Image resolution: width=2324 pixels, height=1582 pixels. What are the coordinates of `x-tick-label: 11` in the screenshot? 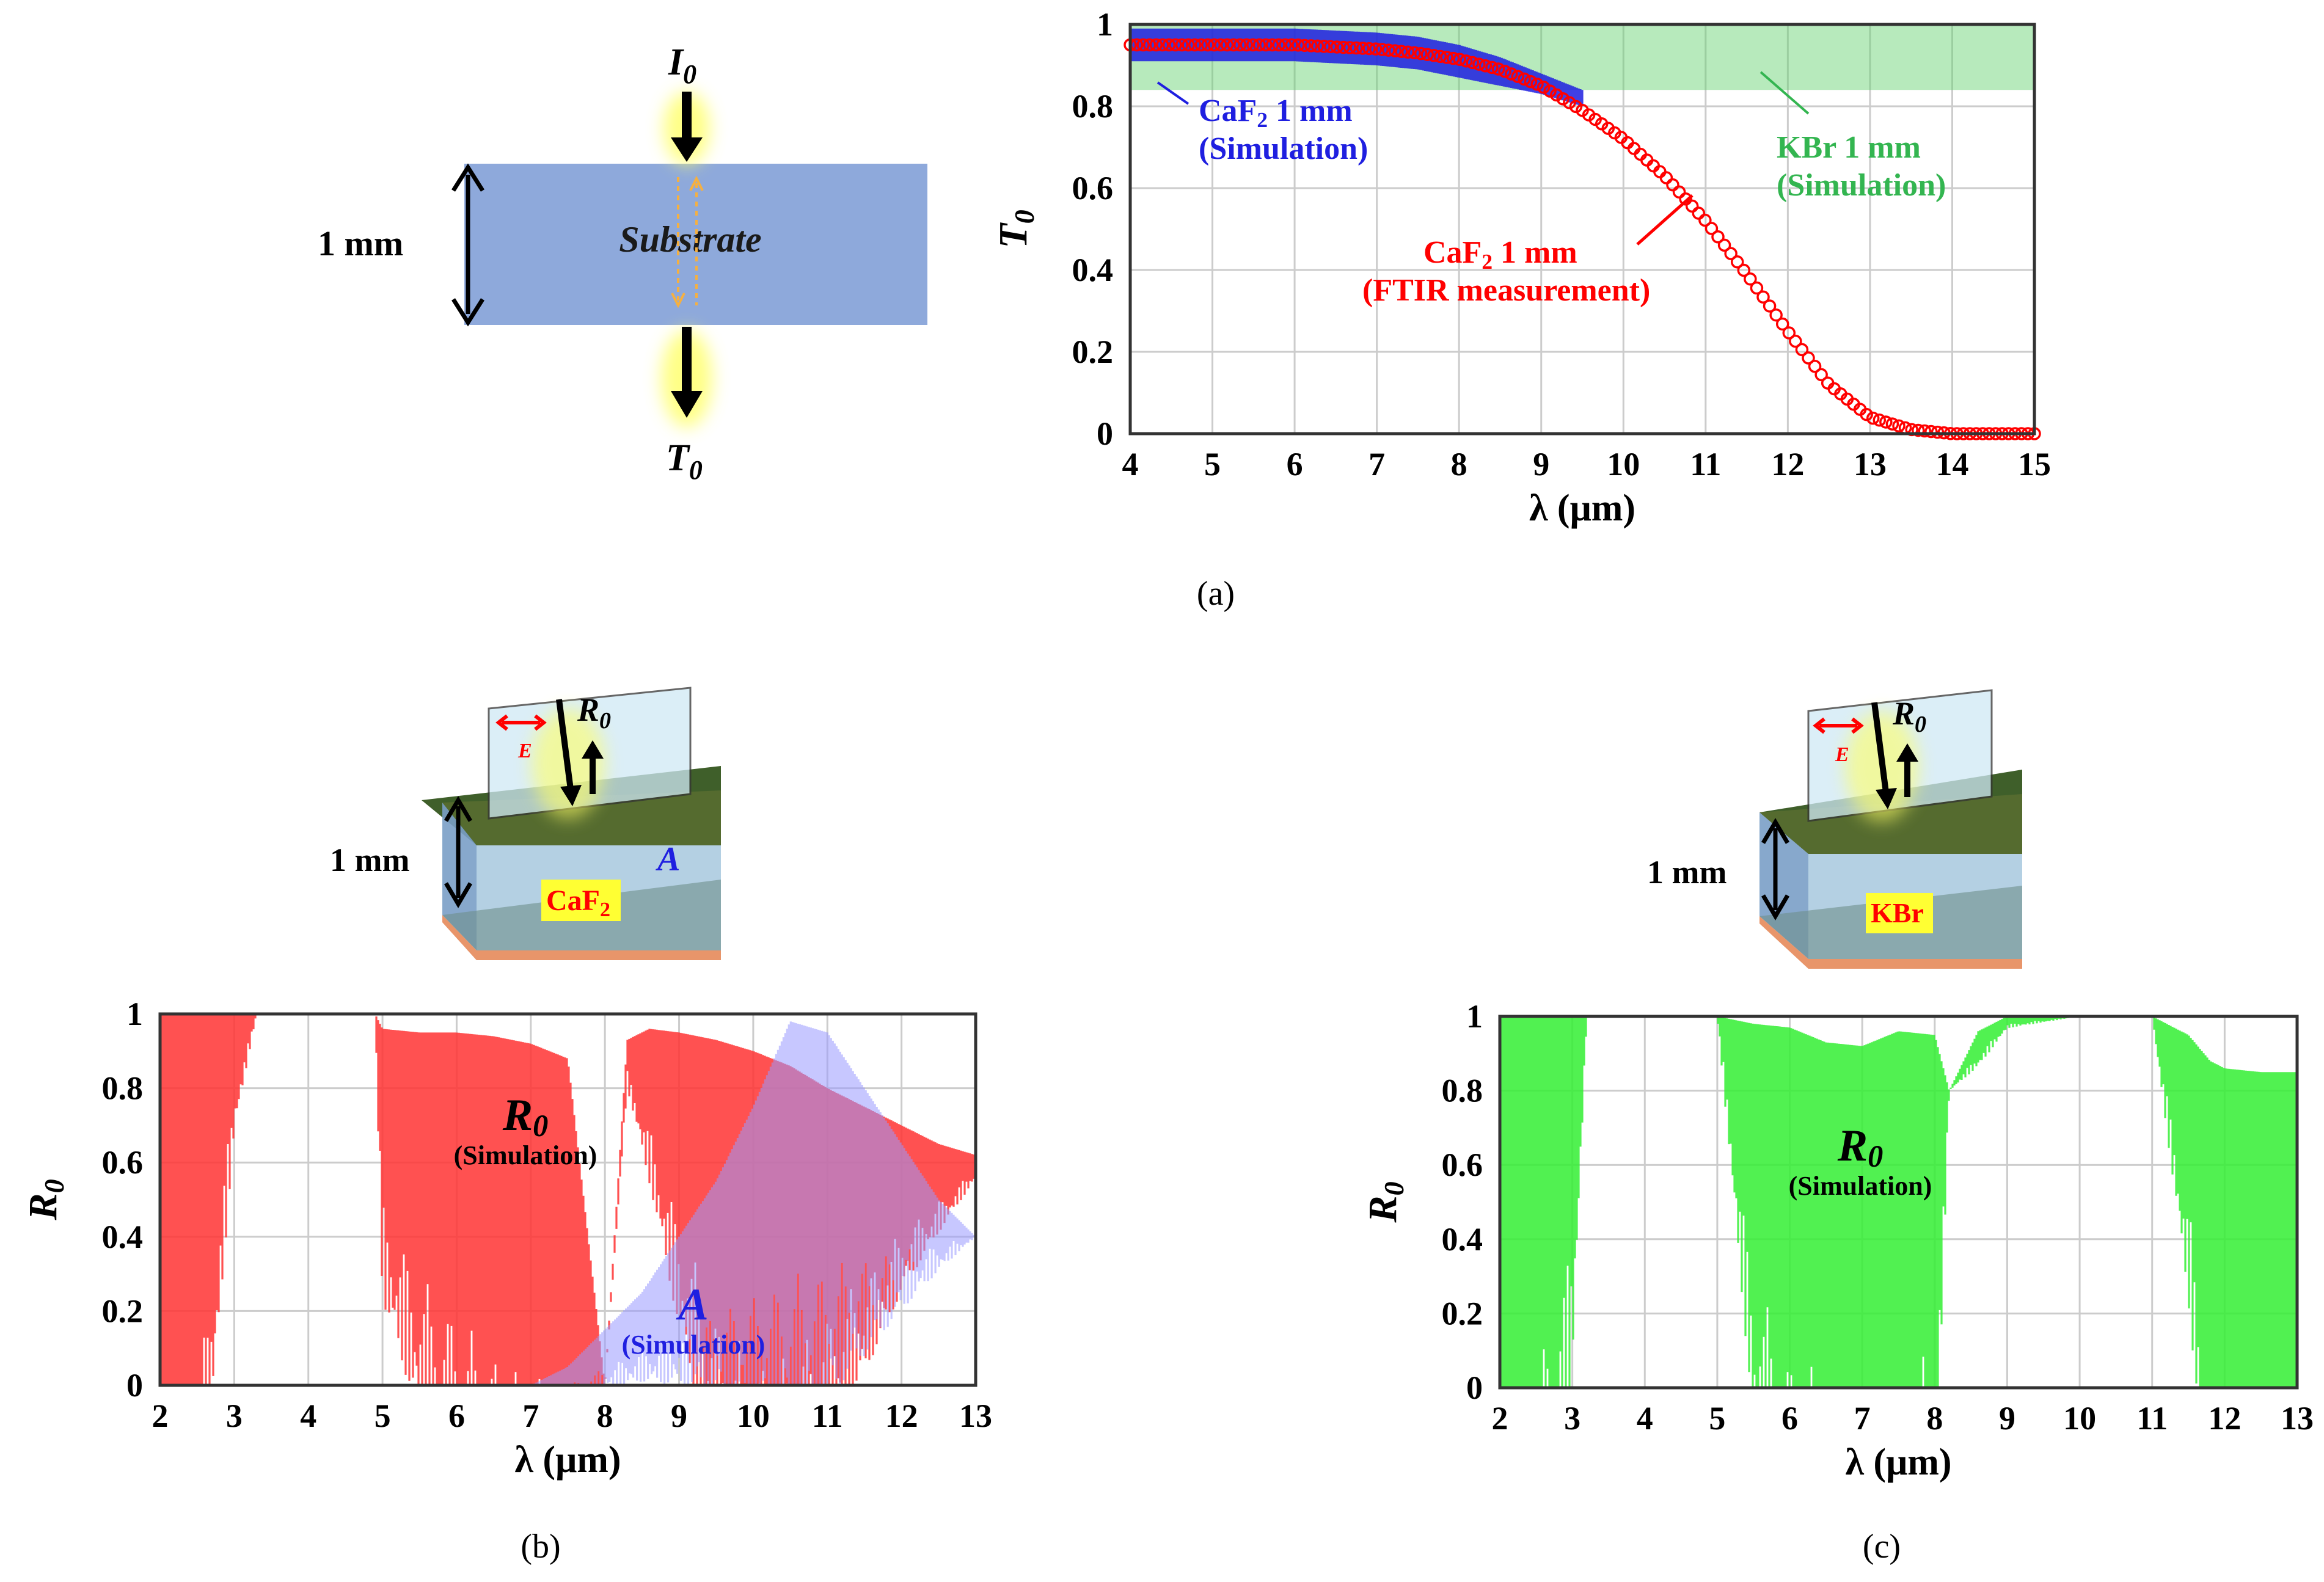 It's located at (827, 1416).